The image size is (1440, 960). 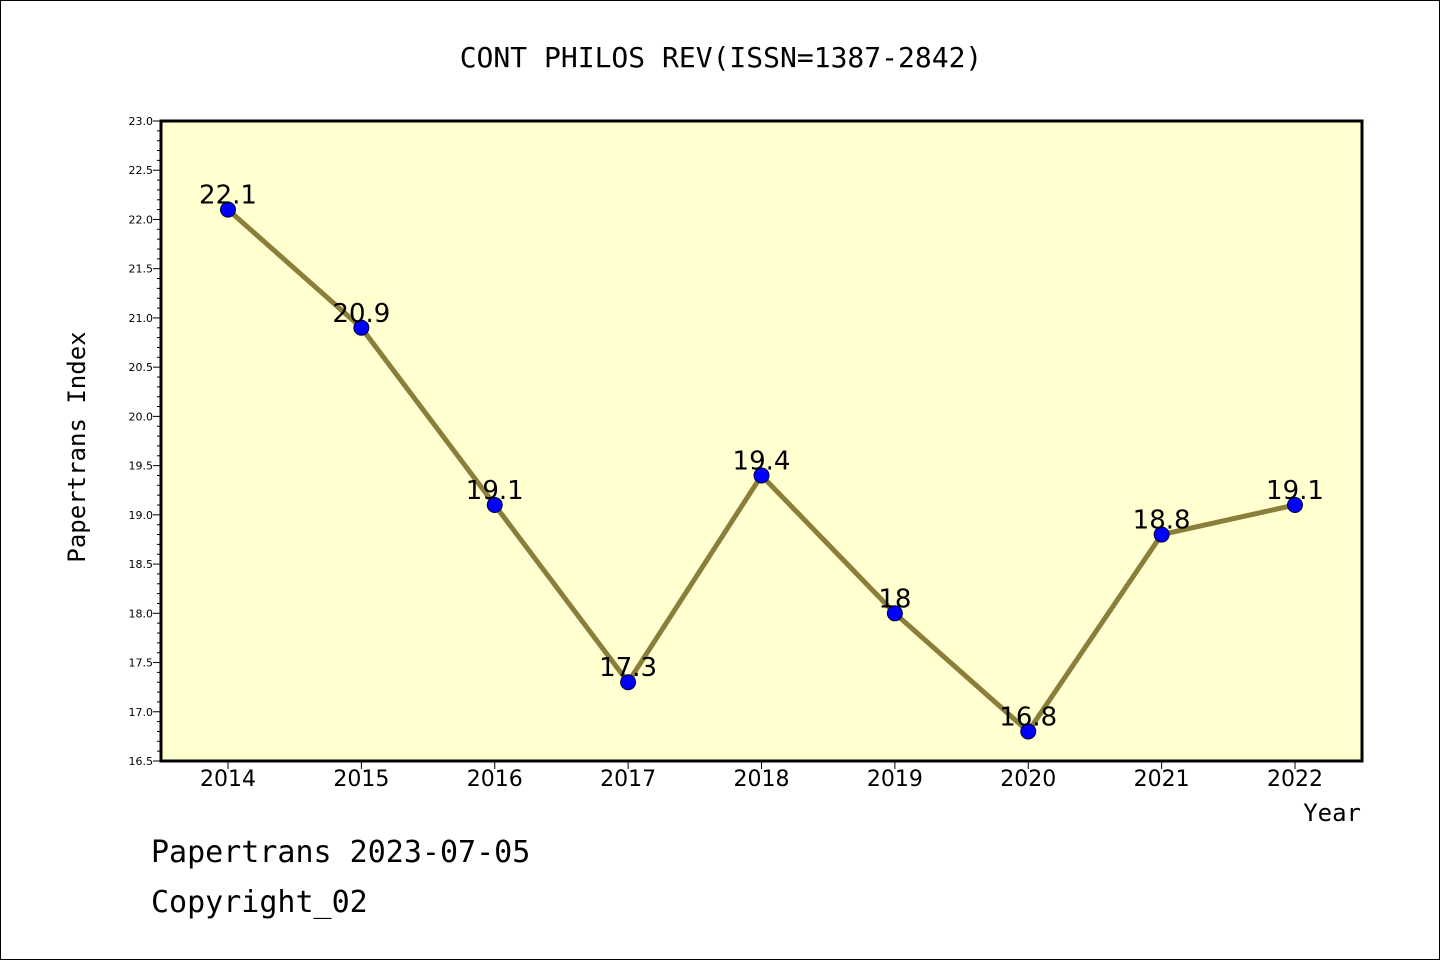 I want to click on y-tick-label: 18.0, so click(x=141, y=613).